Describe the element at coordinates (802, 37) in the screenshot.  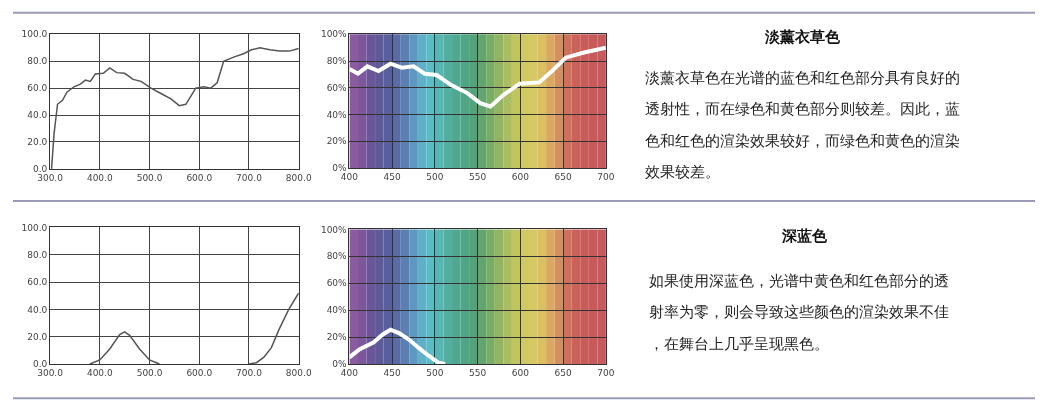
I see `text: 淡薰衣草色` at that location.